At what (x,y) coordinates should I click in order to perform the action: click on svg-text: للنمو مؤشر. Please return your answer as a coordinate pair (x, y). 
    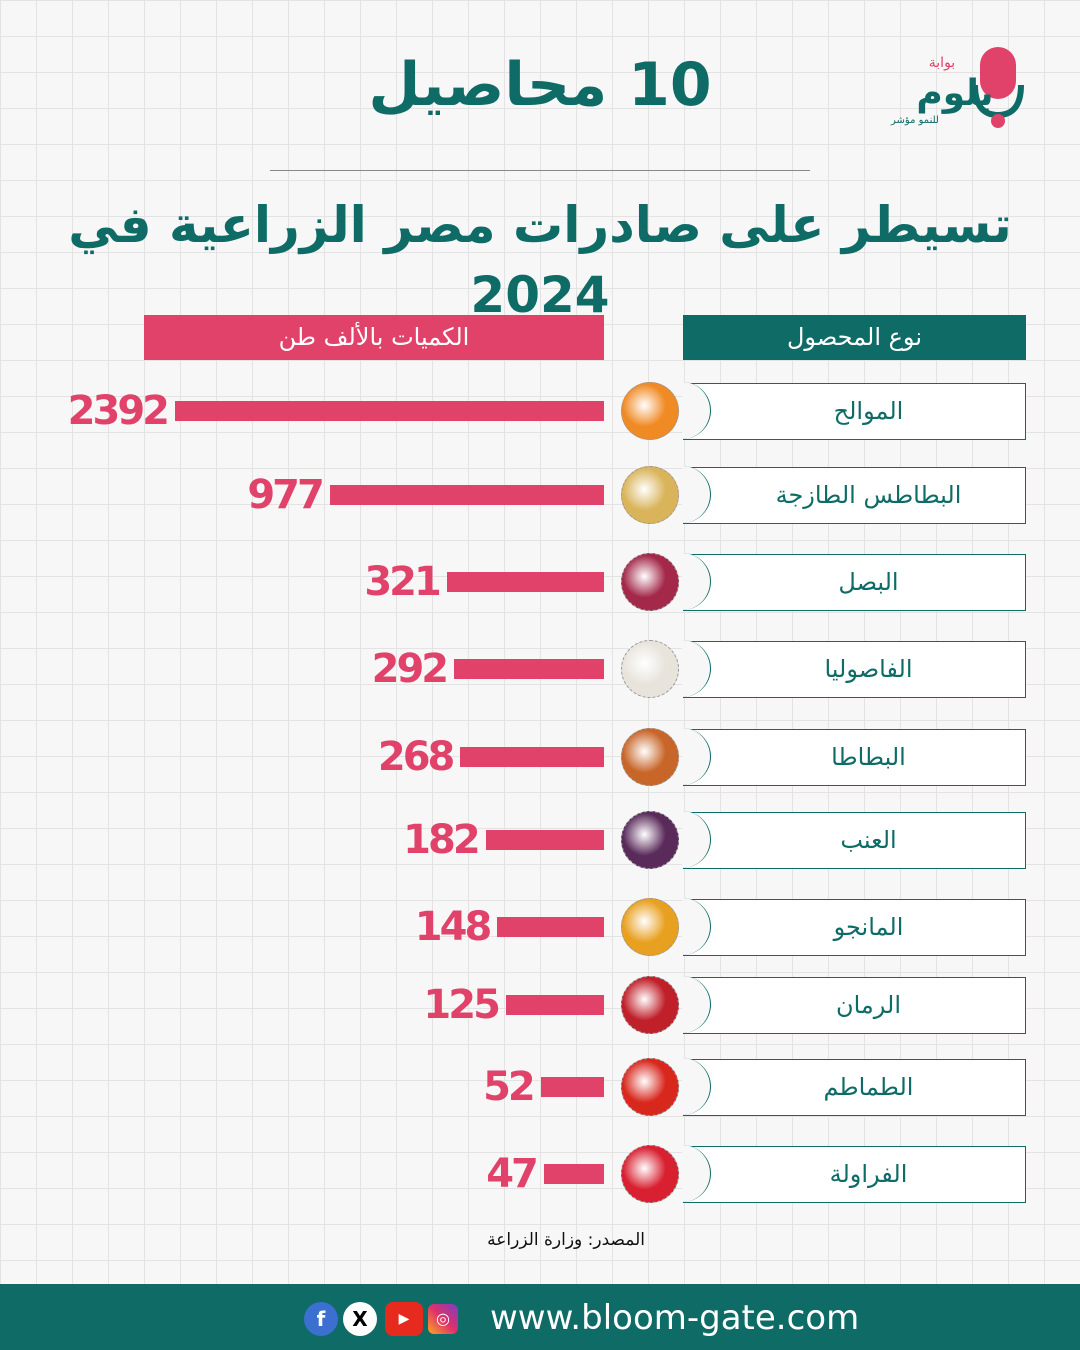
    Looking at the image, I should click on (914, 120).